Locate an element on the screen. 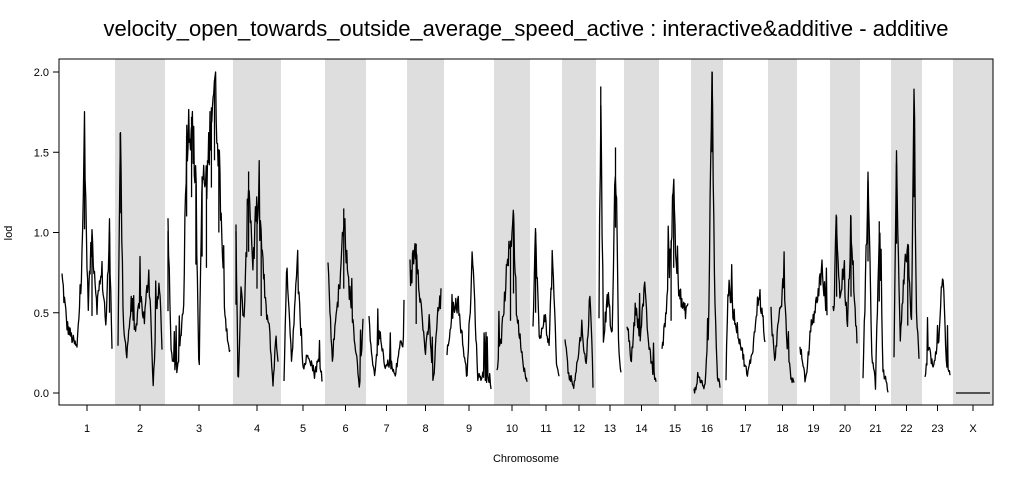 The height and width of the screenshot is (480, 1024). x-tick-label-15: 15 is located at coordinates (675, 429).